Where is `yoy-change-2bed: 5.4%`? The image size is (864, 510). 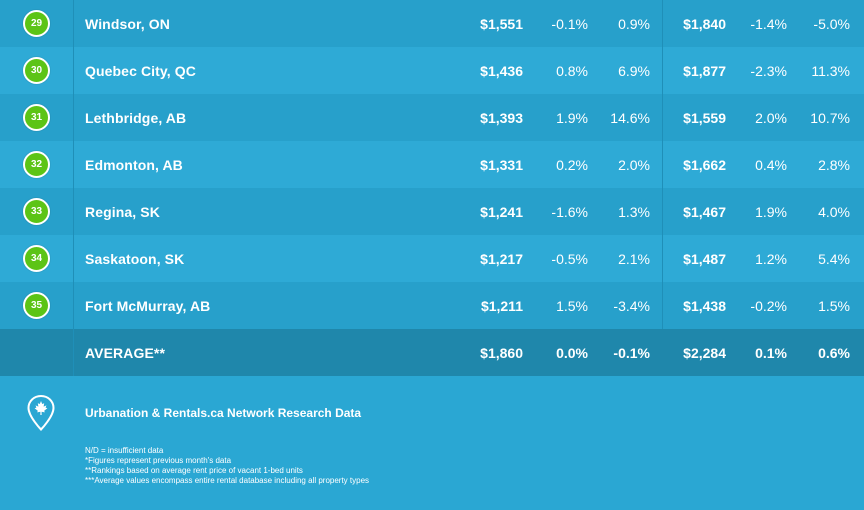 yoy-change-2bed: 5.4% is located at coordinates (834, 258).